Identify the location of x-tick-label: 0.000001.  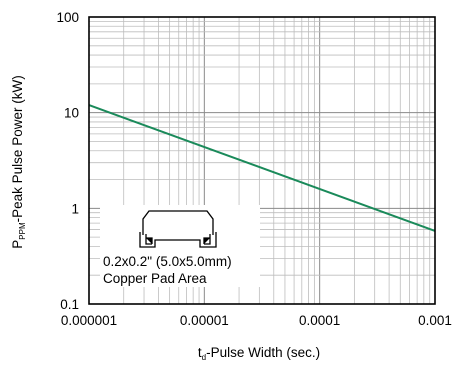
(89, 320).